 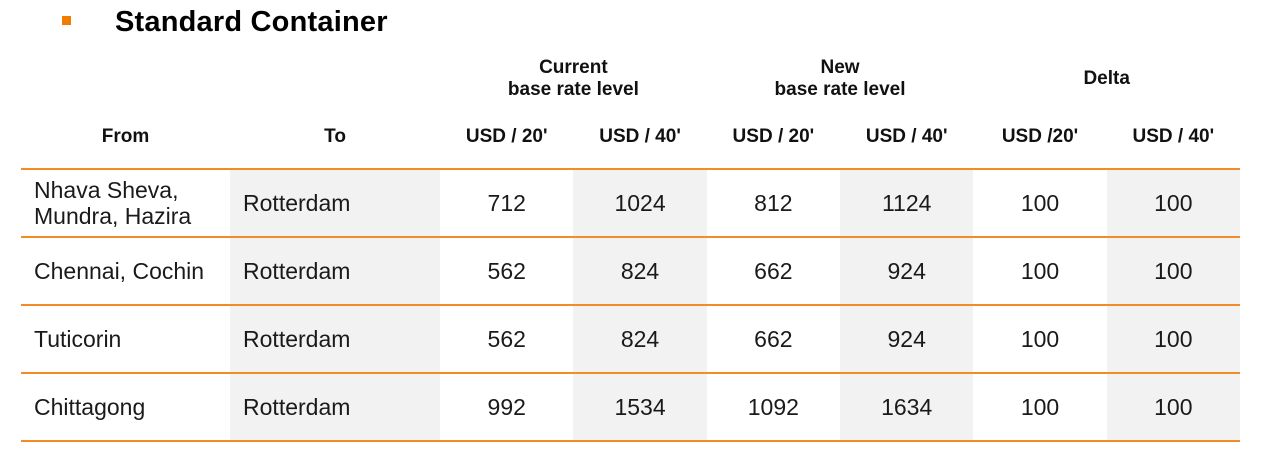 I want to click on group-header-current: Current base rate level, so click(x=573, y=78).